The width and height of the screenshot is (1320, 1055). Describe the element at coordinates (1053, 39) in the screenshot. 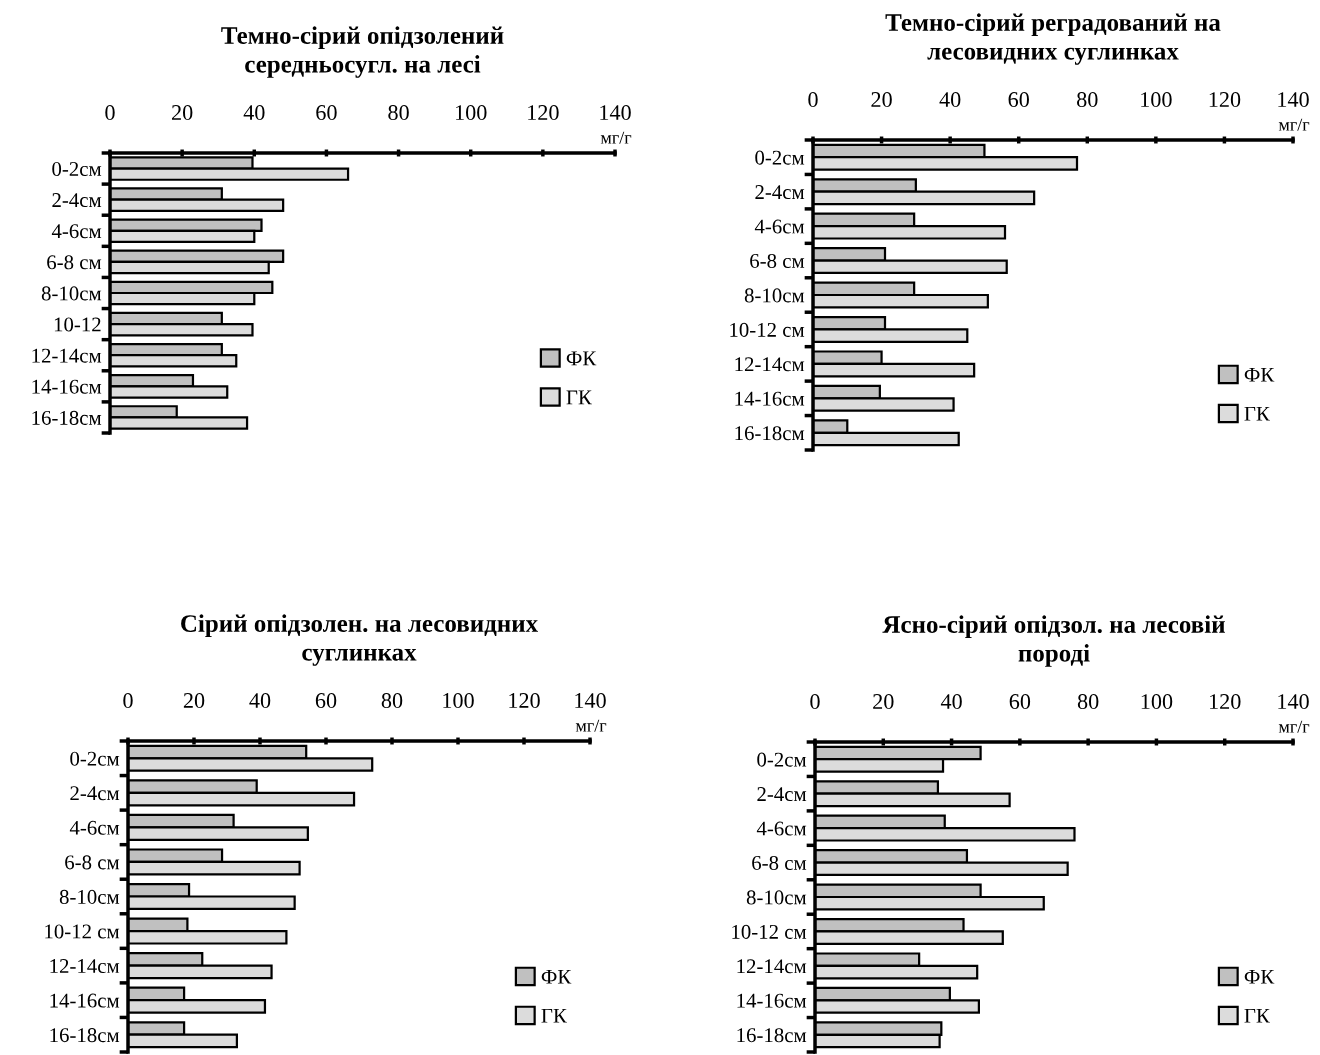

I see `chart-title: Темно-сірий реградований на лесовидних суглинках` at that location.